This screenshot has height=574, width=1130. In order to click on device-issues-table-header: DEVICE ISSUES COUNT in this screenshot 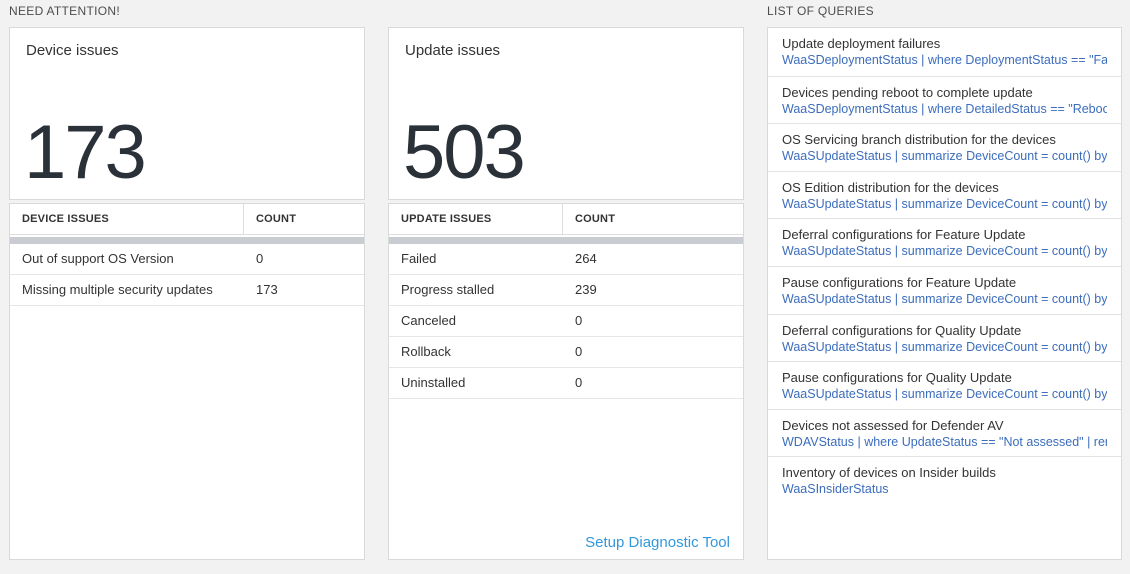, I will do `click(187, 219)`.